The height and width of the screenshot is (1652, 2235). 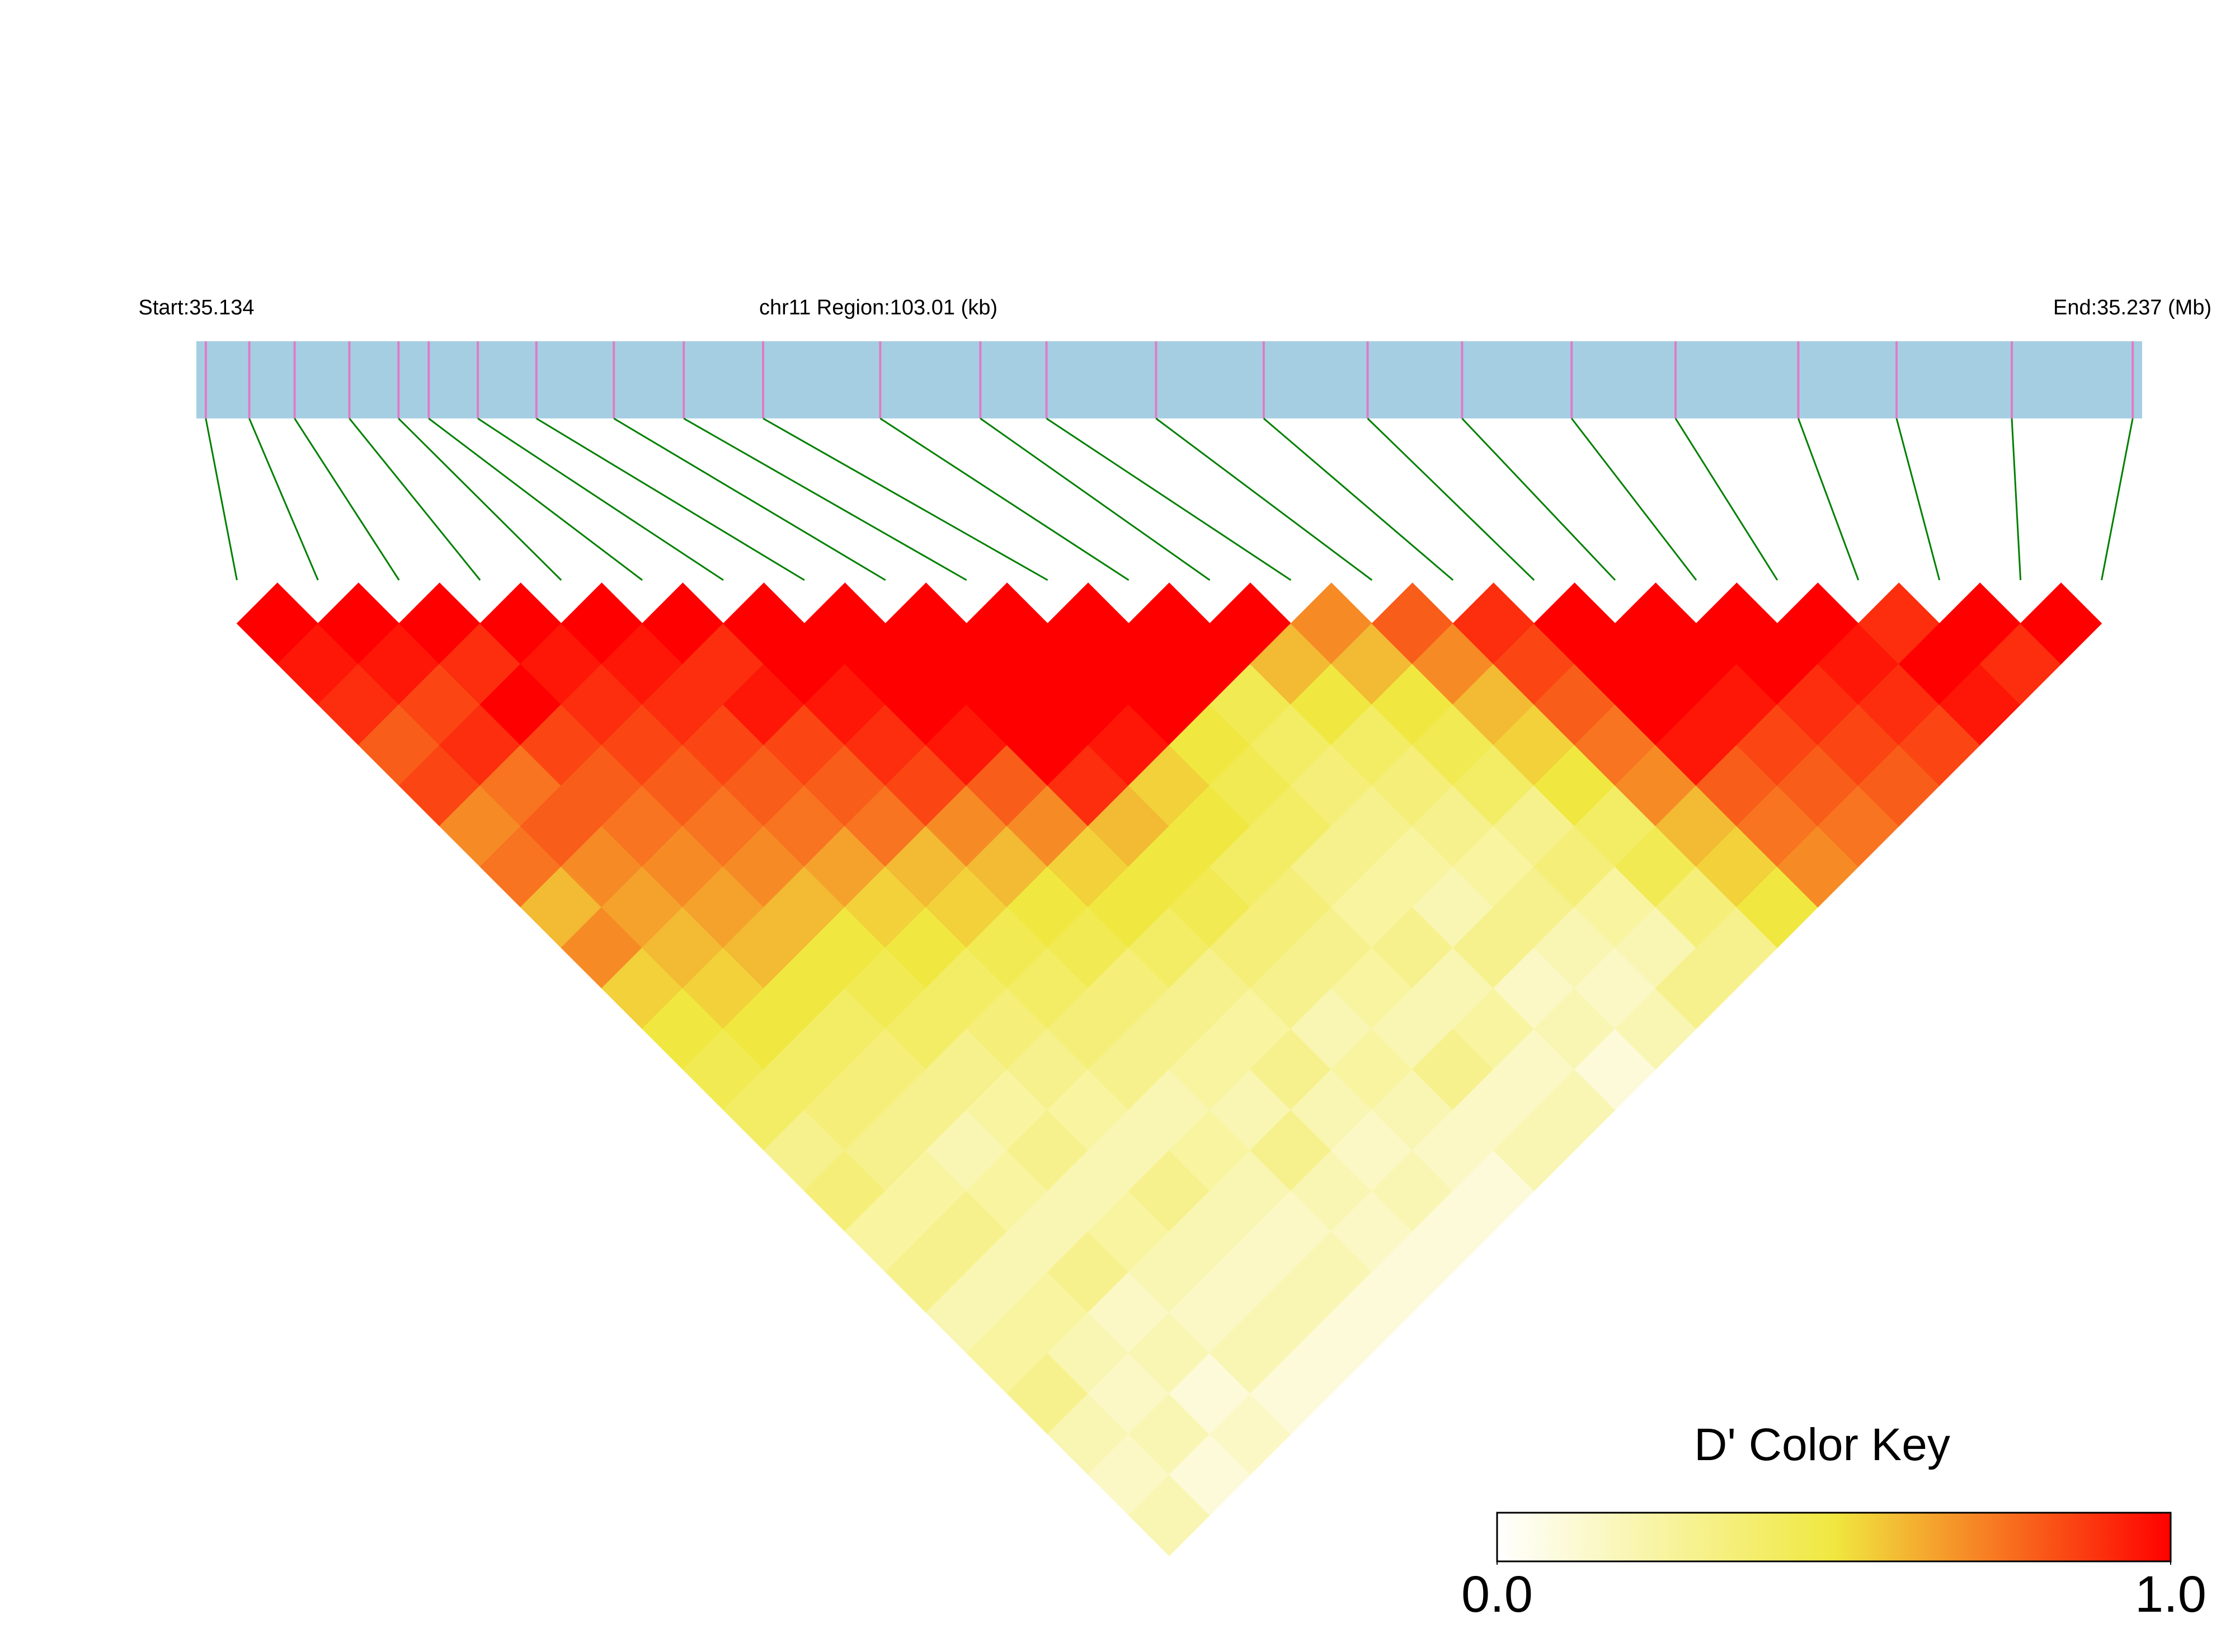 I want to click on region-label: chr11 Region:103.01 (kb), so click(x=878, y=308).